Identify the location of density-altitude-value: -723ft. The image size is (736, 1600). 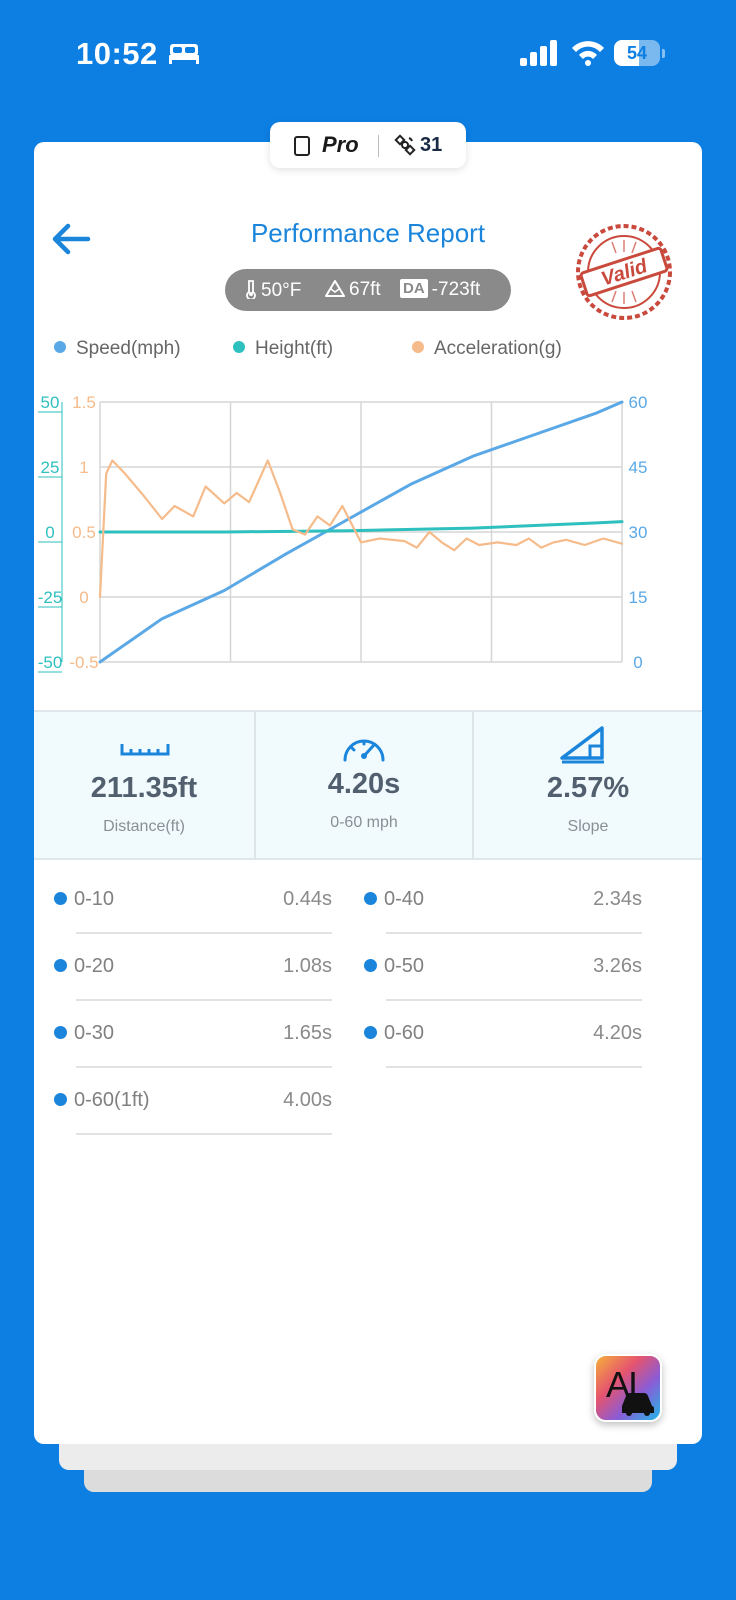
(456, 289).